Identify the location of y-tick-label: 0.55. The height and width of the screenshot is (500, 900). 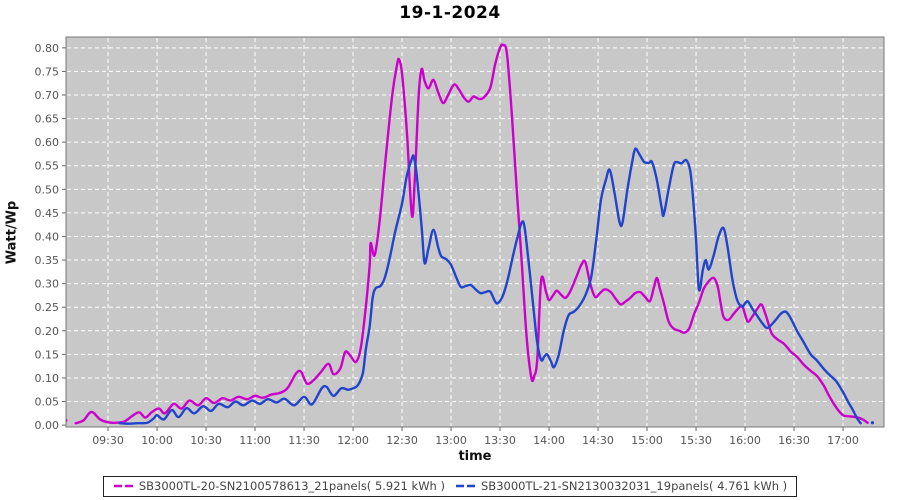
(47, 166).